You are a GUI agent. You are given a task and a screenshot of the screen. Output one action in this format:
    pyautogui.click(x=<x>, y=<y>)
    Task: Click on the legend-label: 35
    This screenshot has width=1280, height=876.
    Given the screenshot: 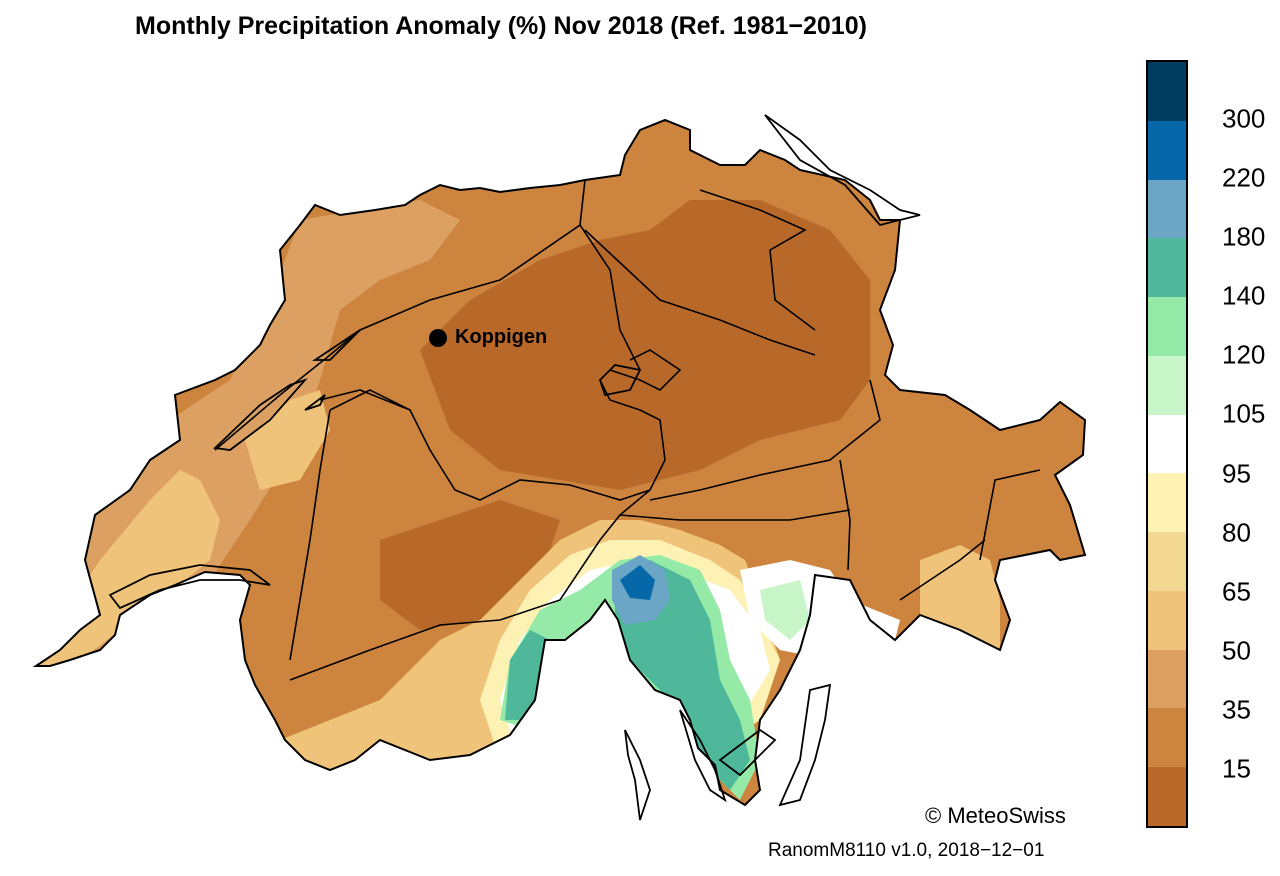 What is the action you would take?
    pyautogui.click(x=1236, y=709)
    